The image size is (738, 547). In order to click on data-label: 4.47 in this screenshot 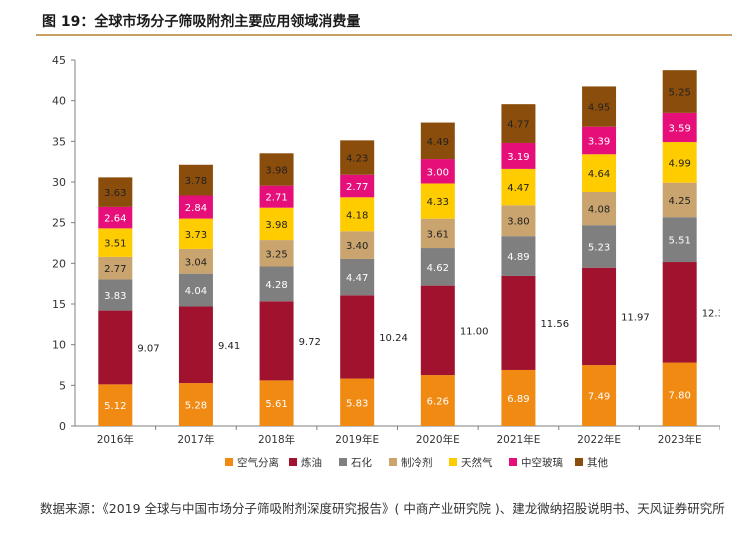, I will do `click(357, 278)`.